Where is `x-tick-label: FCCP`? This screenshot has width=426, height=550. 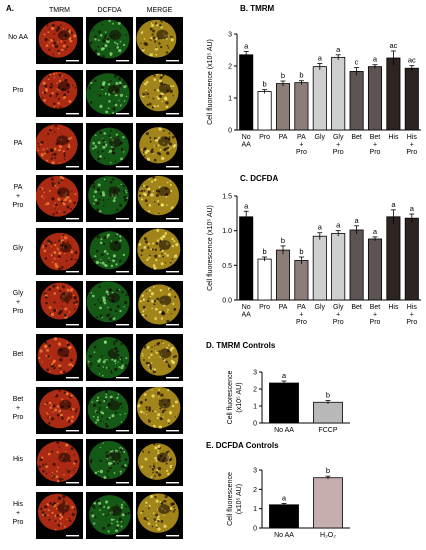 x-tick-label: FCCP is located at coordinates (327, 430).